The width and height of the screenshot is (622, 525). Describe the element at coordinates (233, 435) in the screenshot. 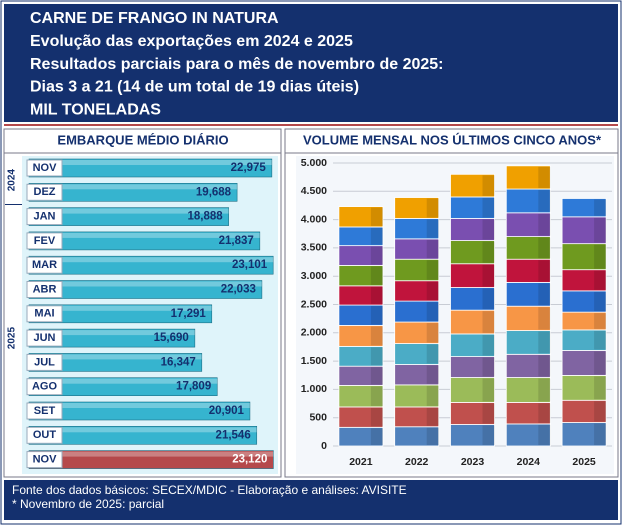

I see `value-label: 21,546` at that location.